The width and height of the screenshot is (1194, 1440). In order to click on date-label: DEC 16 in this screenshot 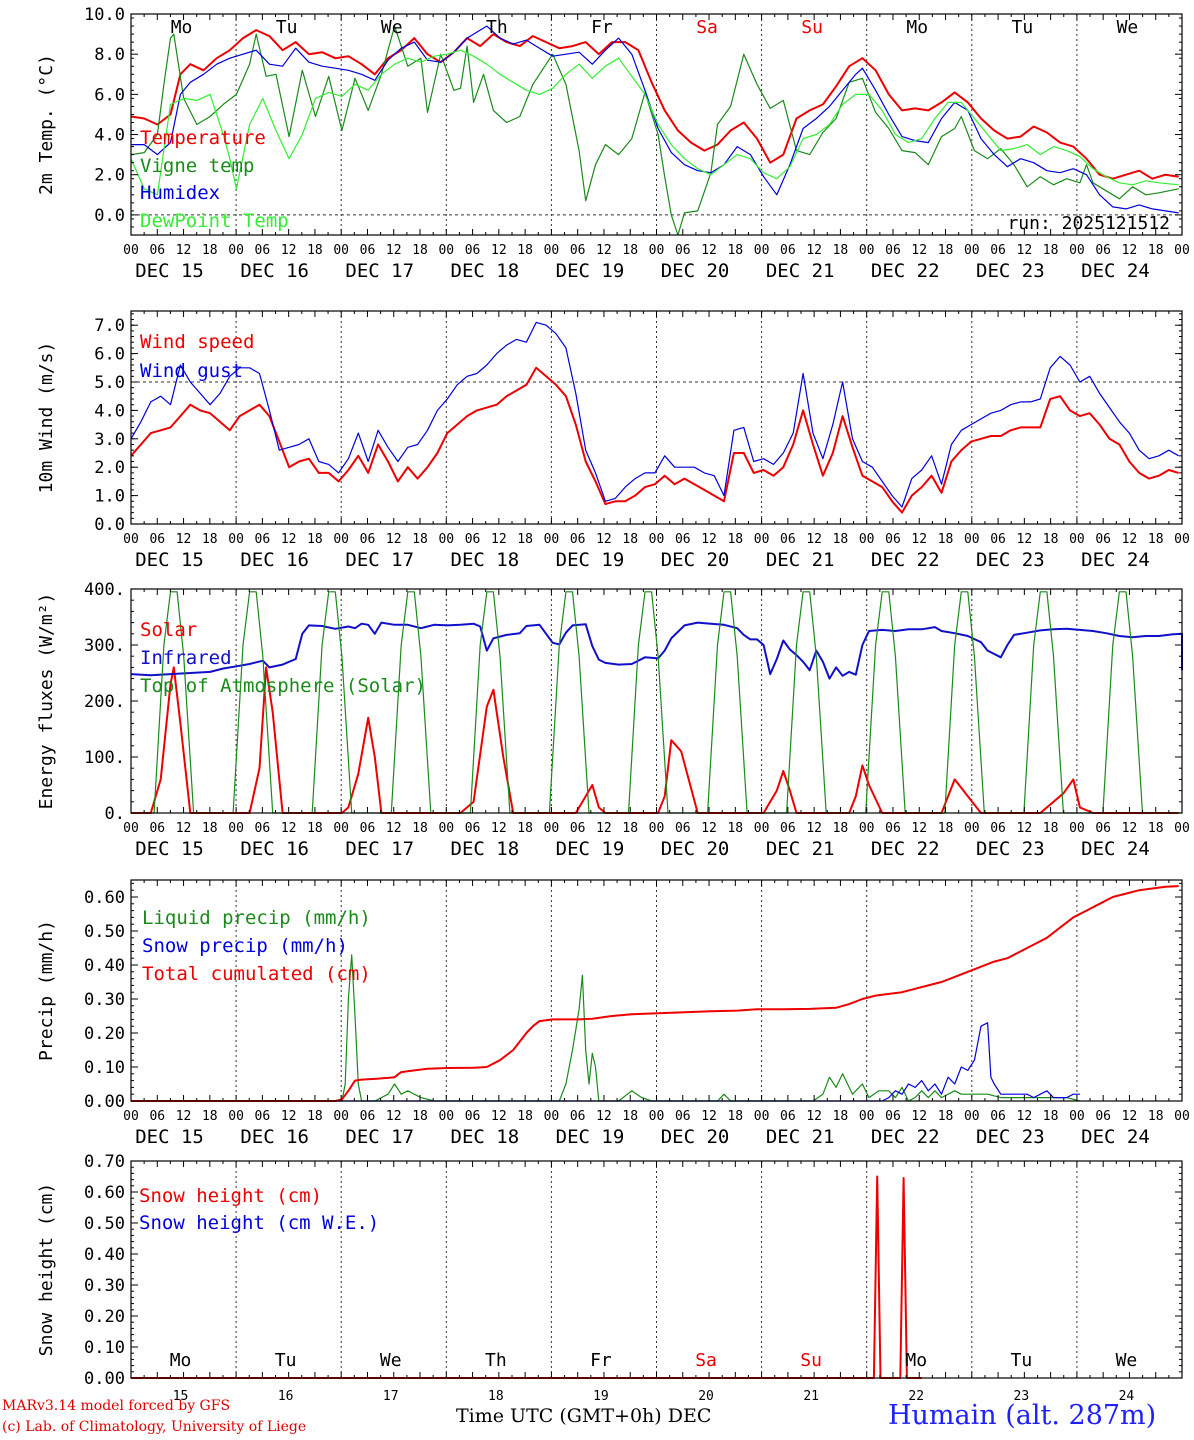, I will do `click(274, 1137)`.